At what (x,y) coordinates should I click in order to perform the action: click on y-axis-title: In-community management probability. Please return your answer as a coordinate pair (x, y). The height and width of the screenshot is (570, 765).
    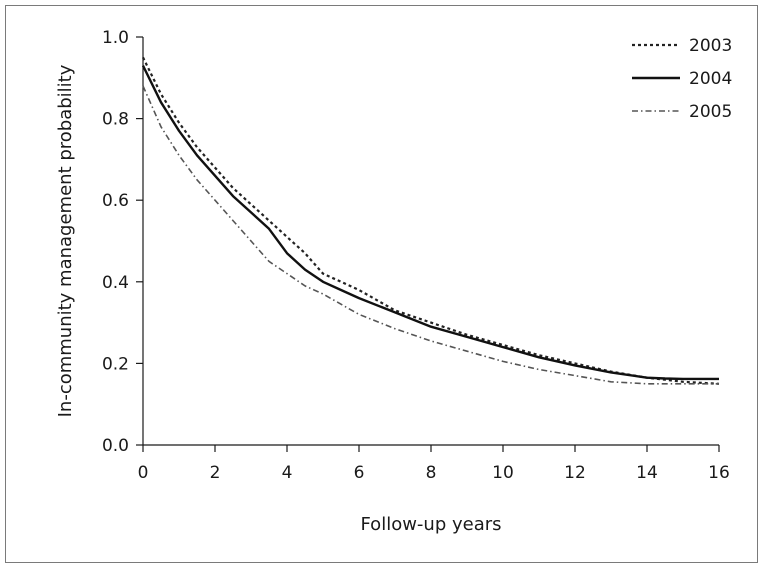
    Looking at the image, I should click on (65, 240).